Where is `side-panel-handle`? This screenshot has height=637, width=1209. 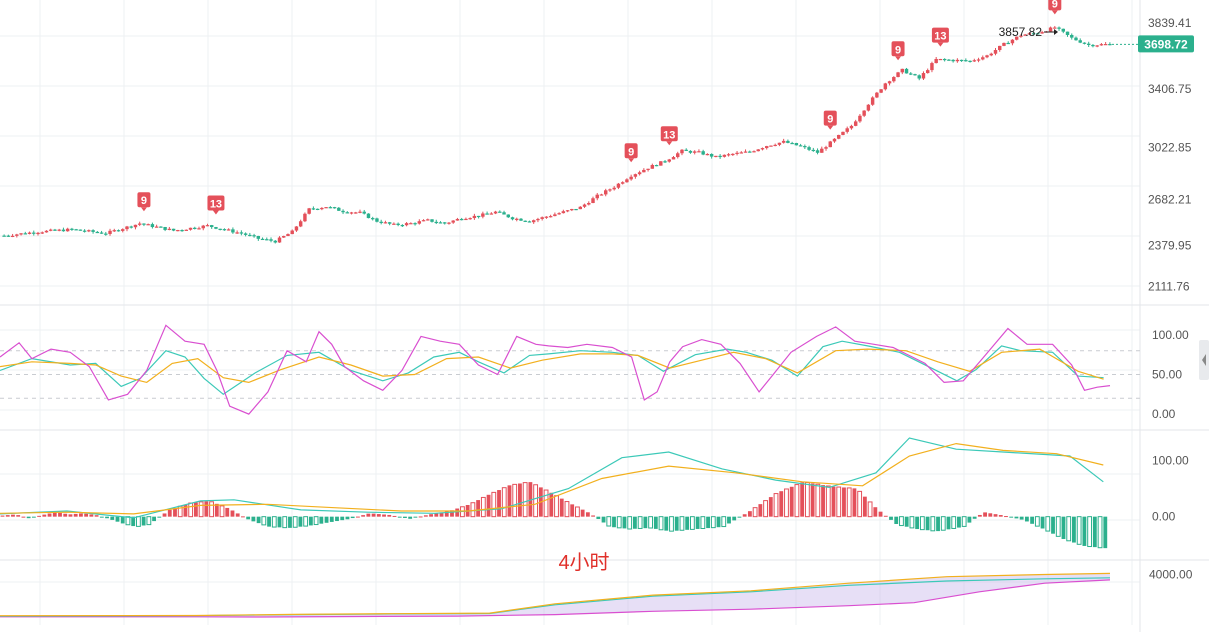
side-panel-handle is located at coordinates (1204, 360).